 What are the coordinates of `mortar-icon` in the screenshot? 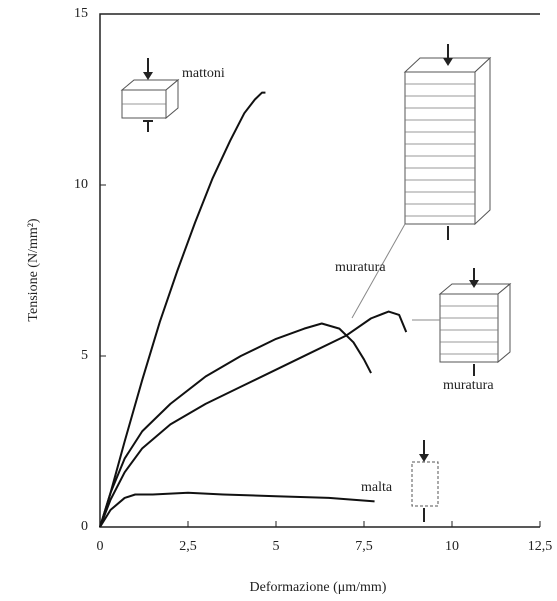 It's located at (425, 484).